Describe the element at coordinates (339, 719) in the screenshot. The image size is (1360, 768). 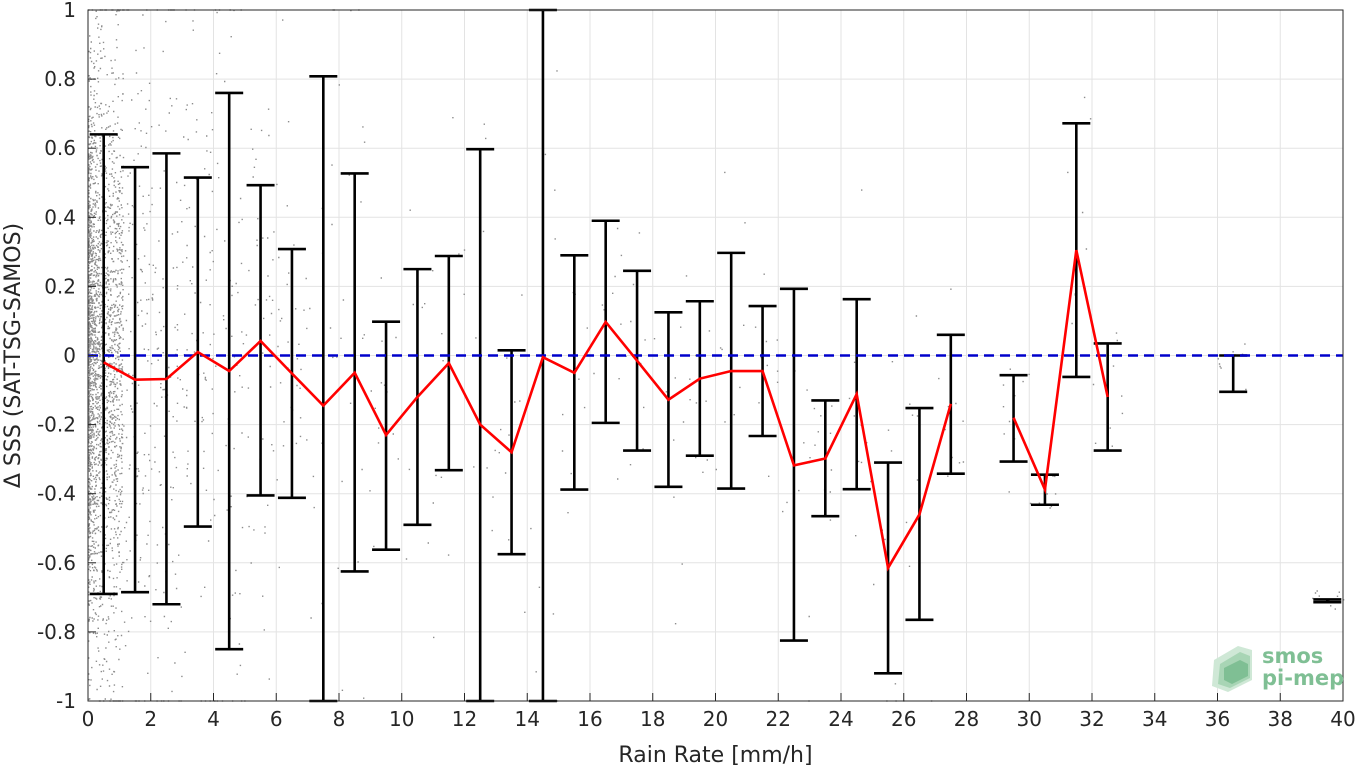
I see `x-tick-label: 8` at that location.